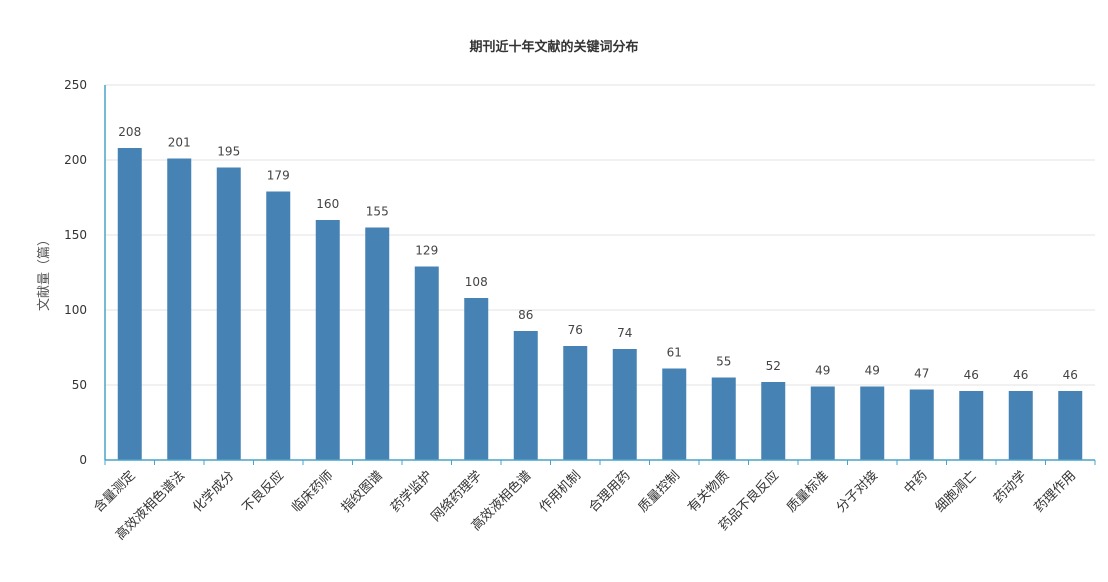 This screenshot has width=1108, height=582. I want to click on data-label: 86, so click(525, 315).